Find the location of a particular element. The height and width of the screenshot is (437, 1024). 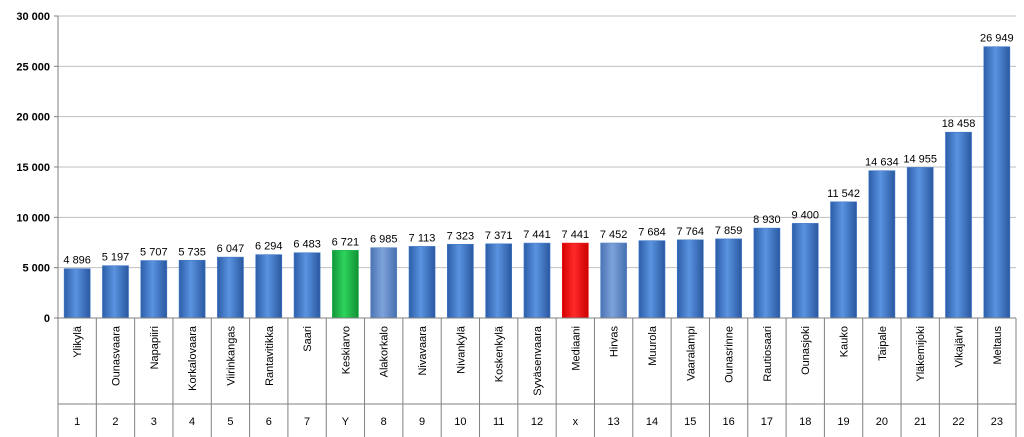

category-label: Mediaani is located at coordinates (576, 348).